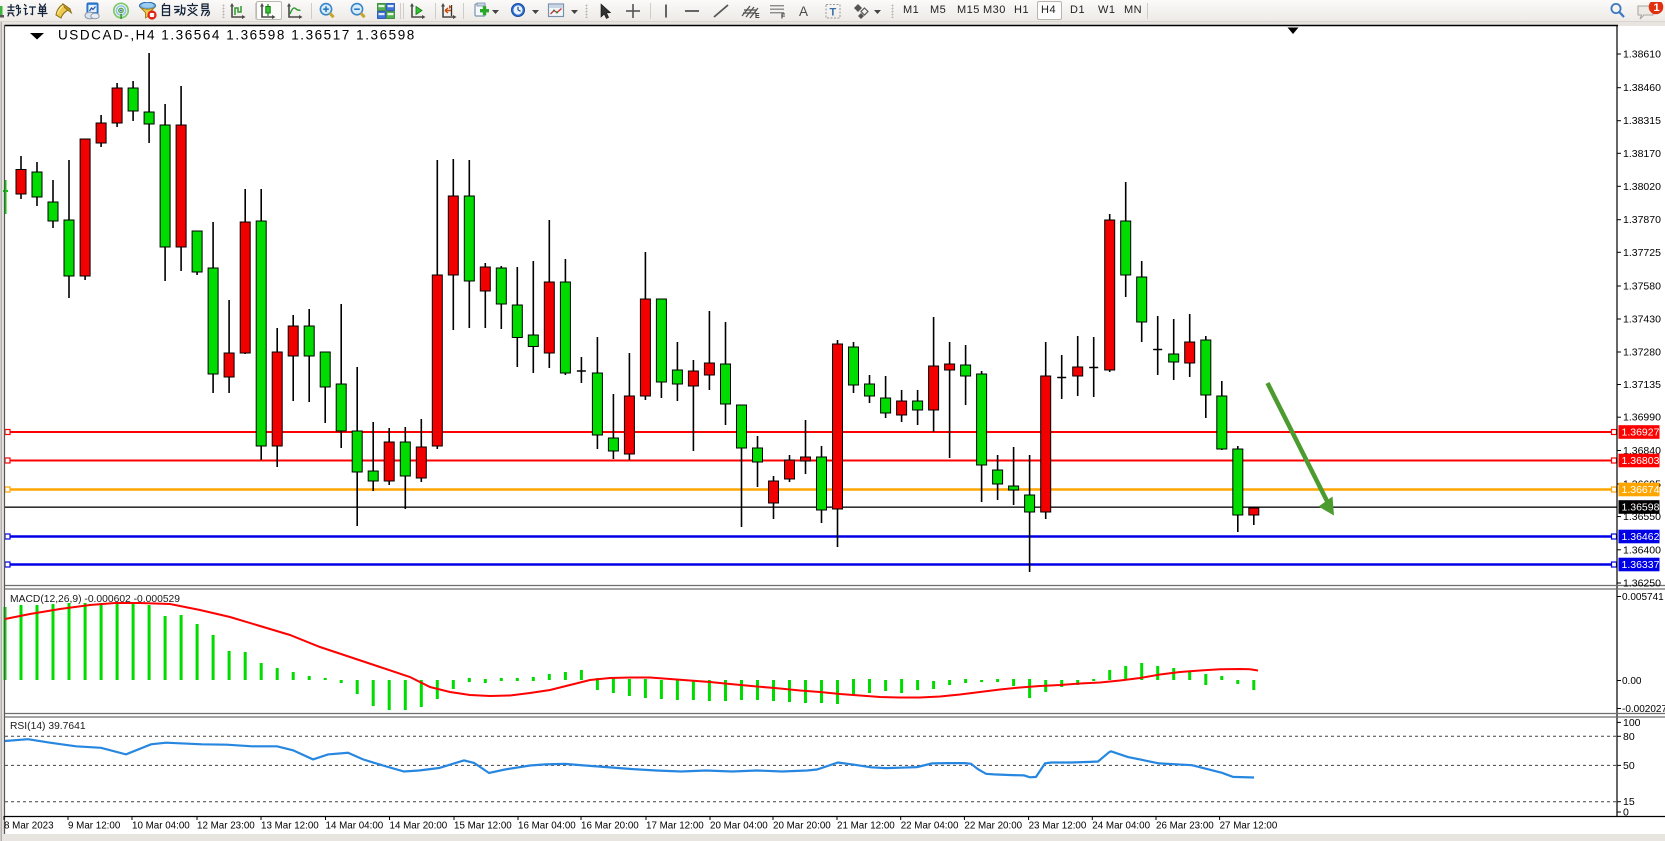 This screenshot has height=841, width=1665. I want to click on svg-text: 8 Mar 2023, so click(29, 826).